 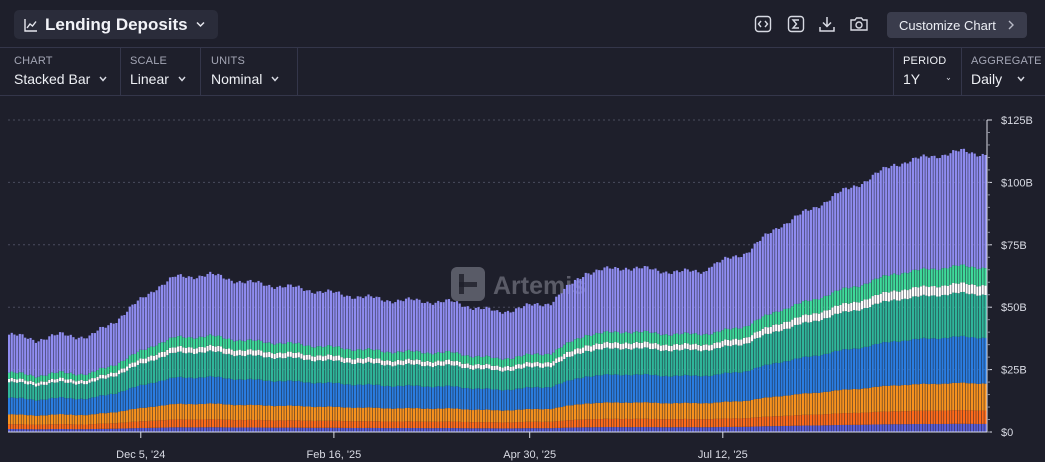 I want to click on embed-code-icon, so click(x=763, y=24).